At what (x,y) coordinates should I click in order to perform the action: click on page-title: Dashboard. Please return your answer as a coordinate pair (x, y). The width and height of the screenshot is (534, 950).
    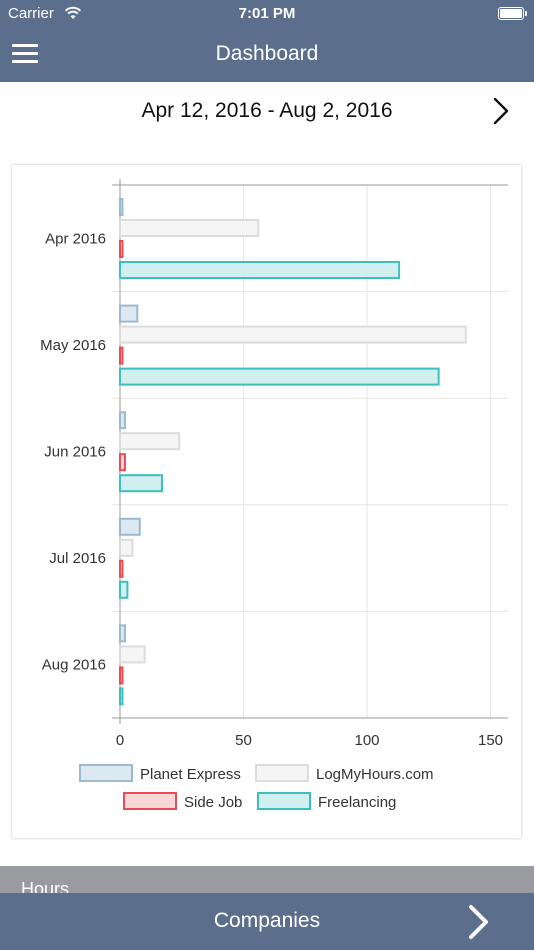
    Looking at the image, I should click on (267, 53).